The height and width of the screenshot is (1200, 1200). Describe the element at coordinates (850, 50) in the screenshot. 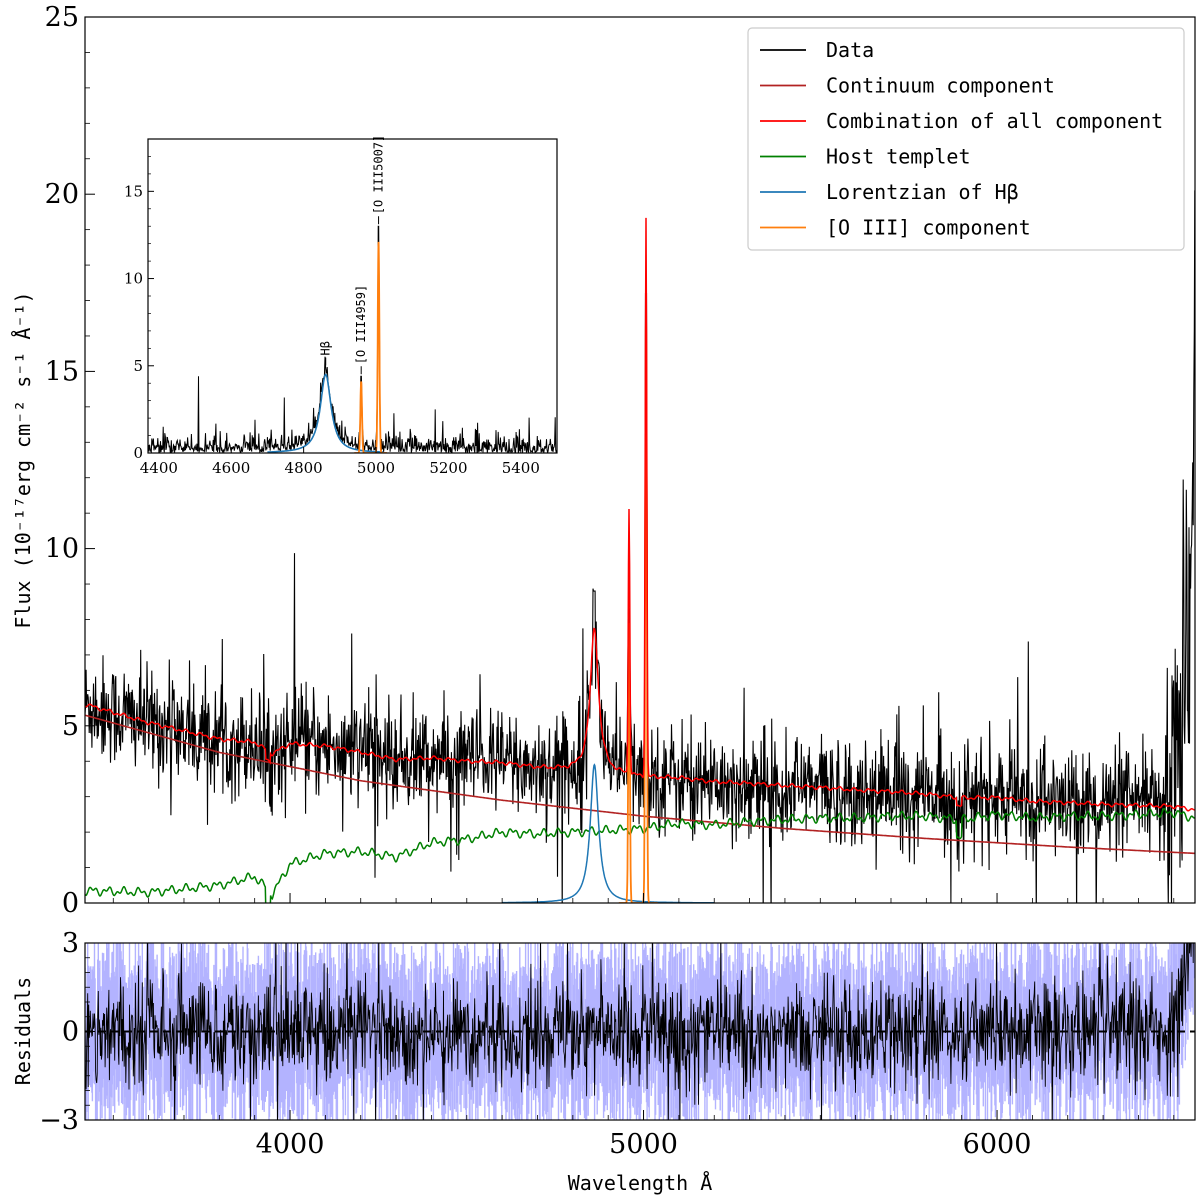

I see `legend-label: Data` at that location.